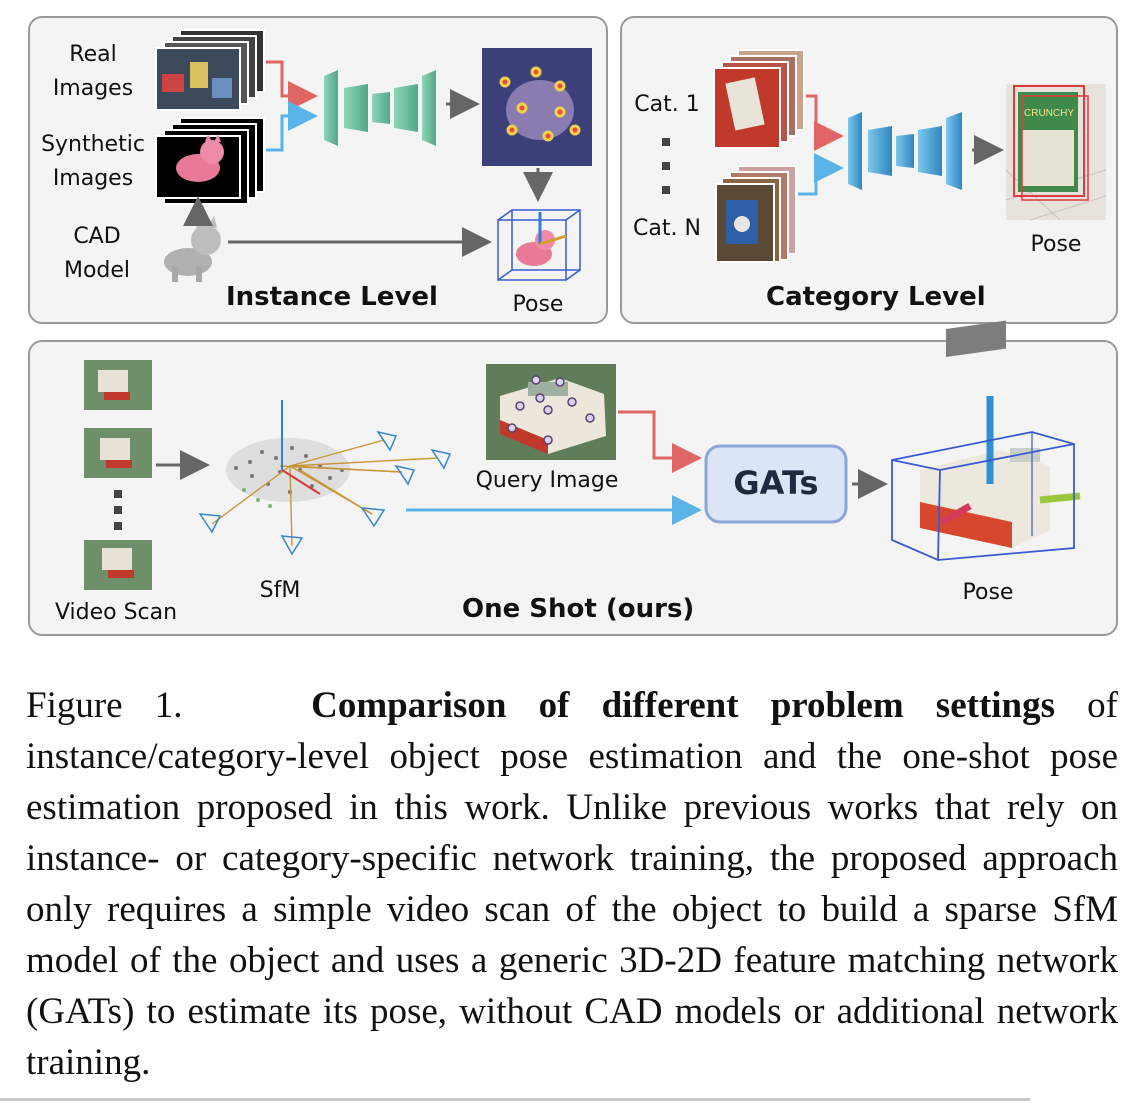  I want to click on gats-label: GATs, so click(776, 483).